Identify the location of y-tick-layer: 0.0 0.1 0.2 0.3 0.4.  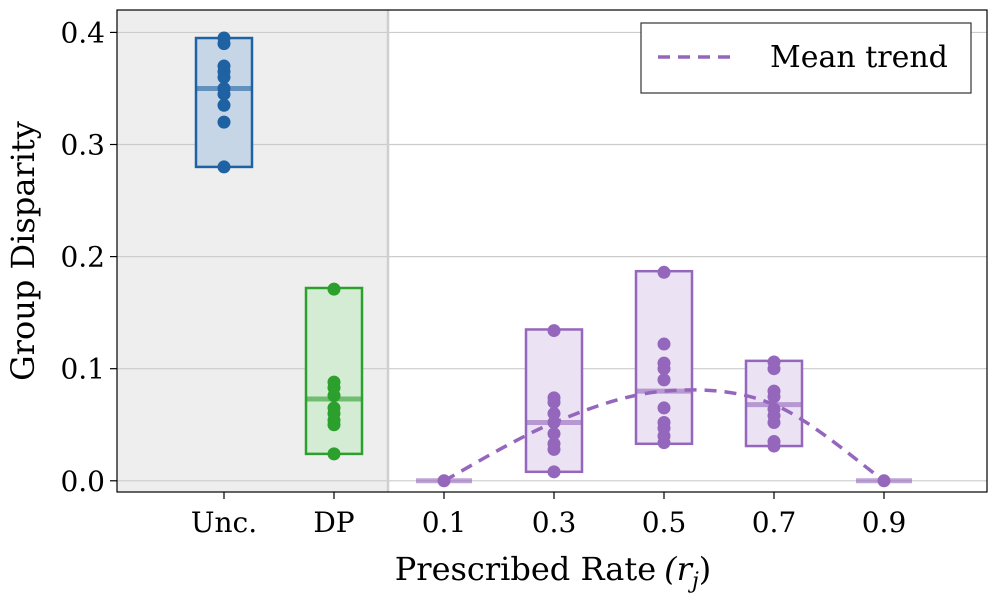
(88, 257).